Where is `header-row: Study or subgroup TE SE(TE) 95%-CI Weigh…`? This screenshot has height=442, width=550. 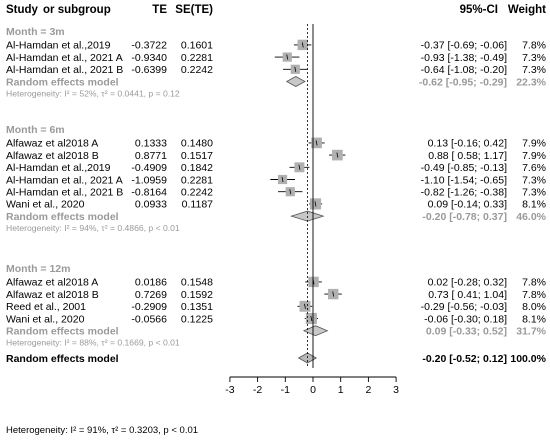 header-row: Study or subgroup TE SE(TE) 95%-CI Weigh… is located at coordinates (276, 10).